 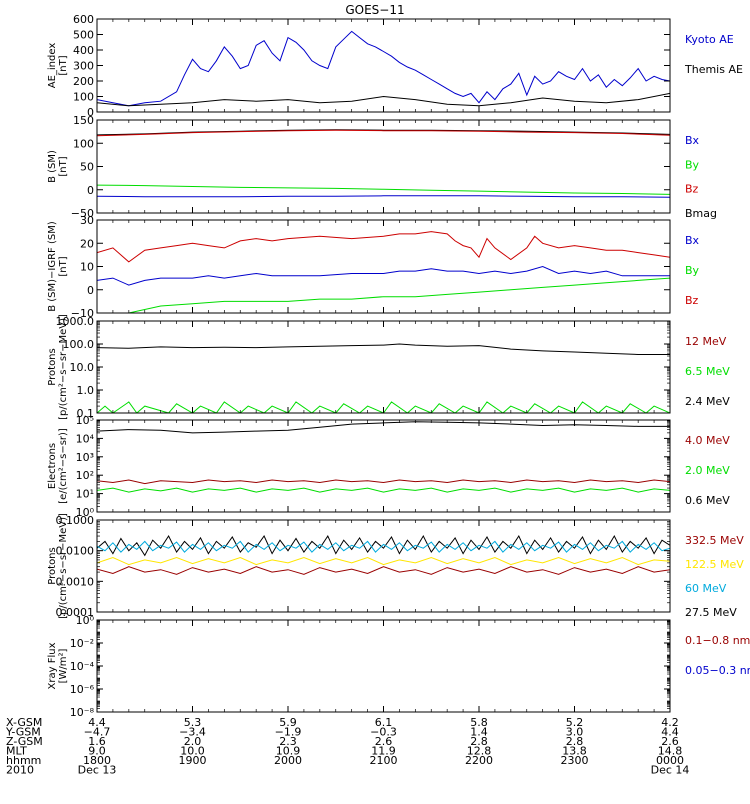 What do you see at coordinates (97, 722) in the screenshot?
I see `ephemeris-value: 4.4` at bounding box center [97, 722].